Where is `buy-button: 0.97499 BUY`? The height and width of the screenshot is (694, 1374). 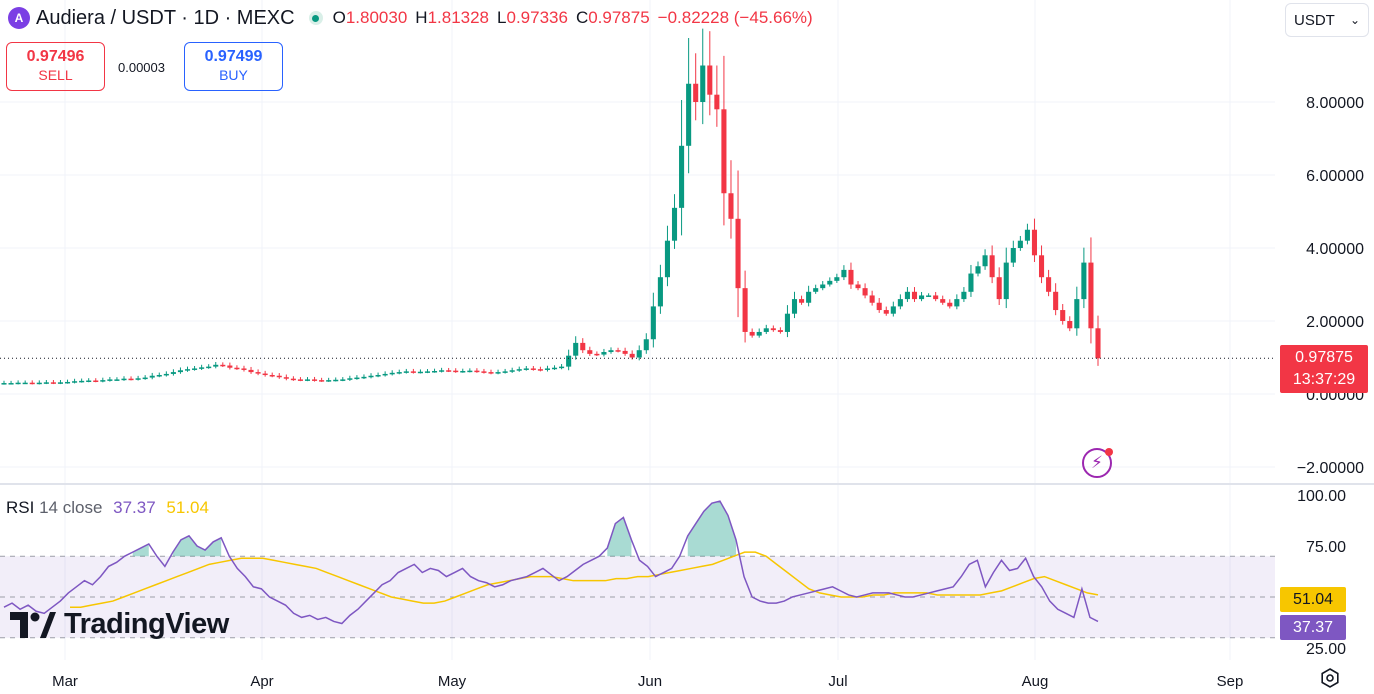
buy-button: 0.97499 BUY is located at coordinates (233, 66).